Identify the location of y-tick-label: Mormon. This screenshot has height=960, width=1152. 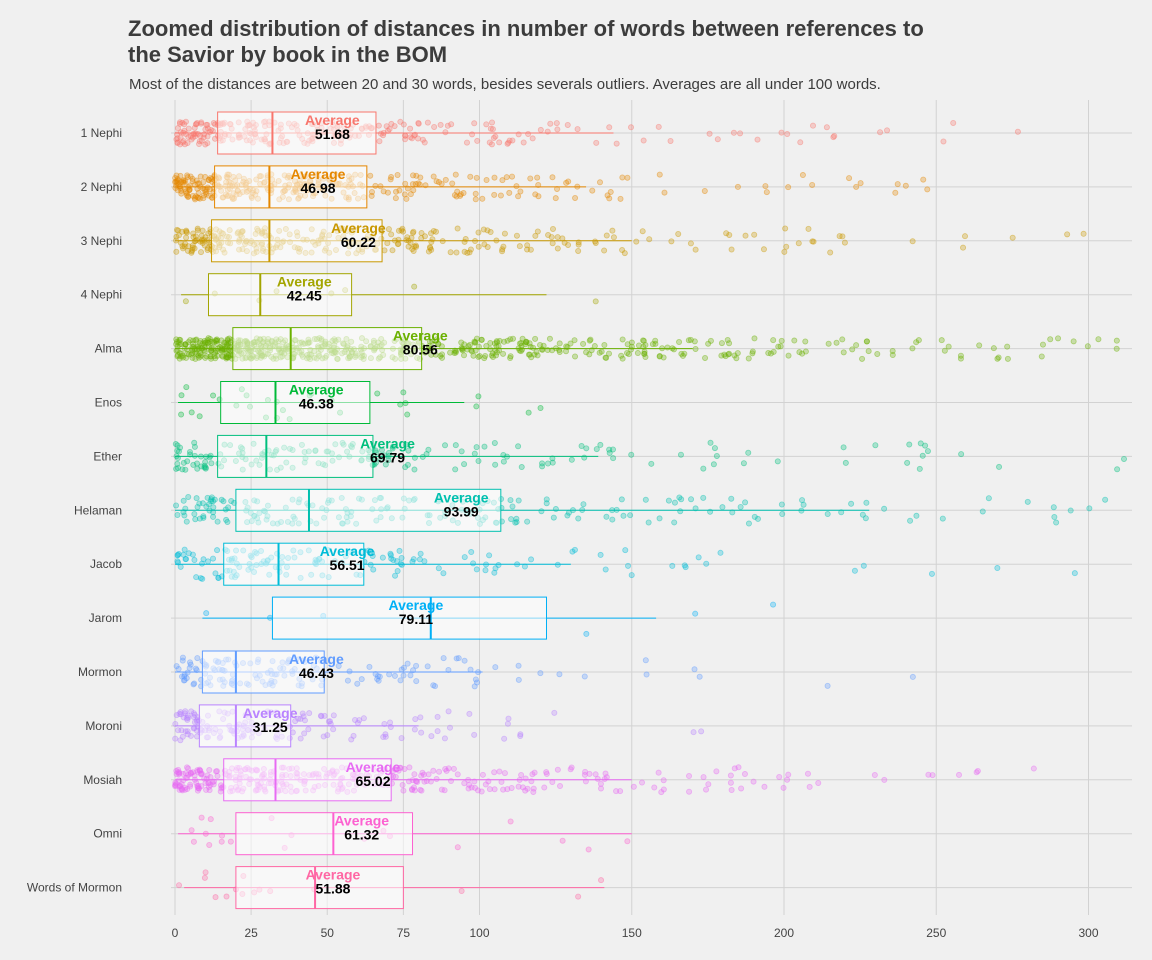
(100, 672).